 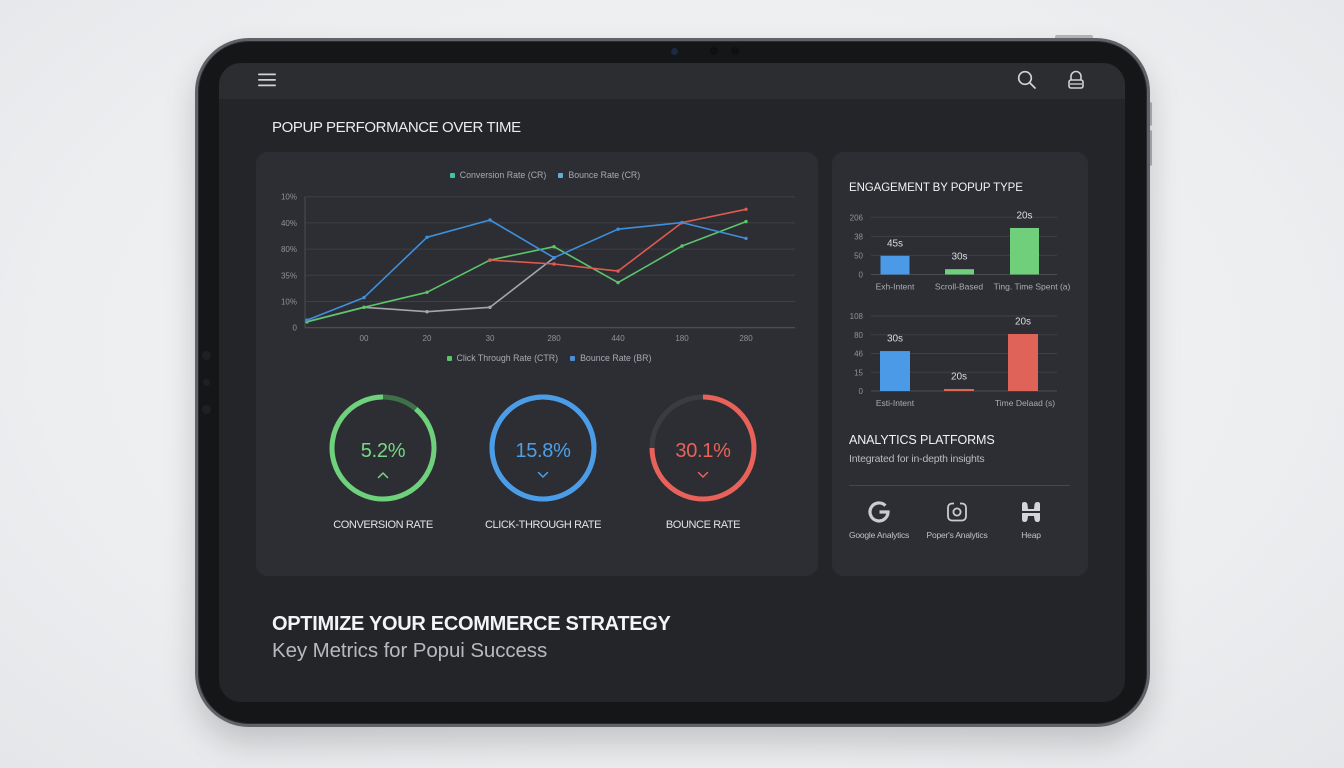 I want to click on bounce-rate-label: BOUNCE RATE, so click(x=703, y=525).